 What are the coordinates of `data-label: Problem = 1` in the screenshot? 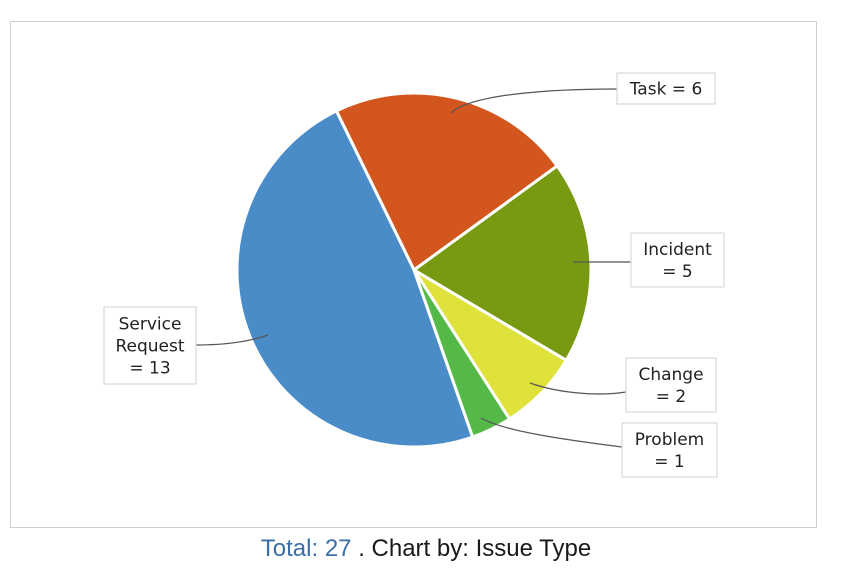 It's located at (670, 451).